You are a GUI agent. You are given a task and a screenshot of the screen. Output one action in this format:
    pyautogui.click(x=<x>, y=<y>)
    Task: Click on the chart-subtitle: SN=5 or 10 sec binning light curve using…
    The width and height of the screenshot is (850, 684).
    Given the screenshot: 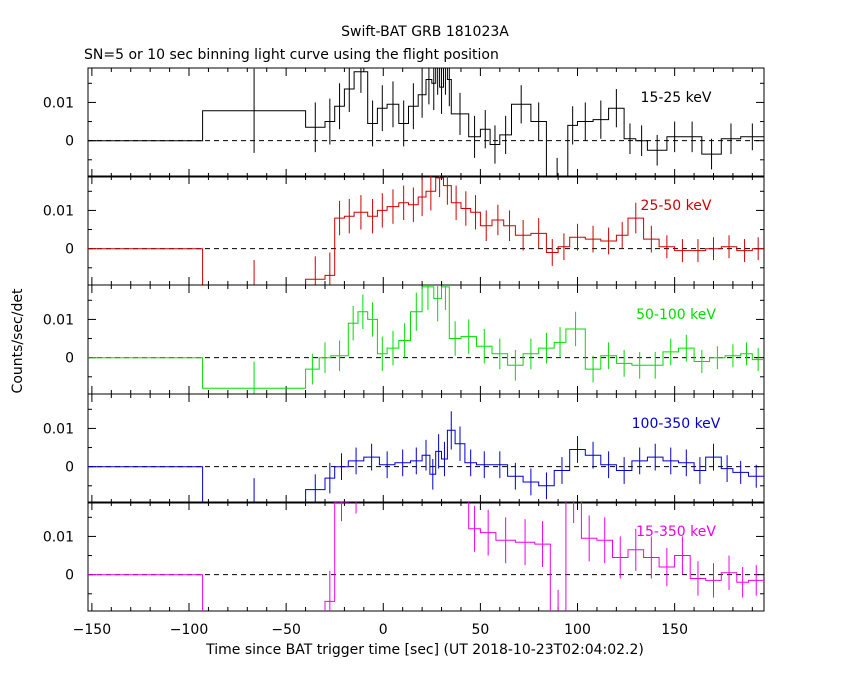 What is the action you would take?
    pyautogui.click(x=291, y=55)
    